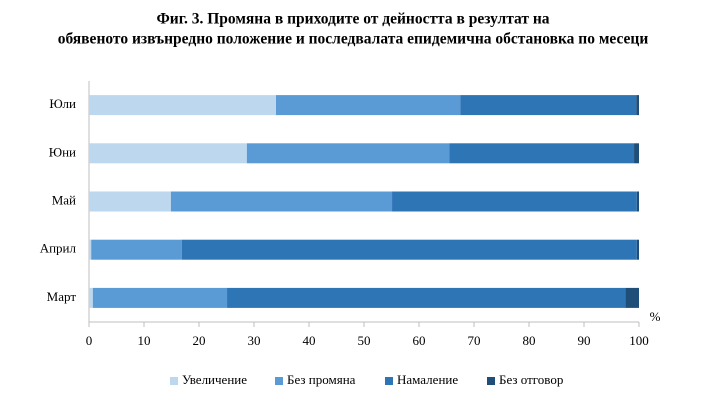 Image resolution: width=706 pixels, height=414 pixels. Describe the element at coordinates (531, 379) in the screenshot. I see `legend-label: Без отговор` at that location.